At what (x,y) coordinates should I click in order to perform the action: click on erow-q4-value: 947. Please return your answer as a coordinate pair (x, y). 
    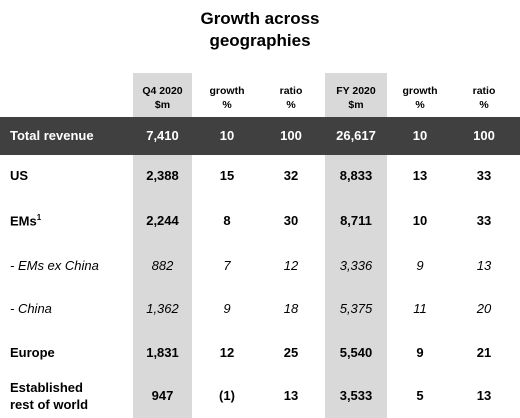
    Looking at the image, I should click on (162, 395).